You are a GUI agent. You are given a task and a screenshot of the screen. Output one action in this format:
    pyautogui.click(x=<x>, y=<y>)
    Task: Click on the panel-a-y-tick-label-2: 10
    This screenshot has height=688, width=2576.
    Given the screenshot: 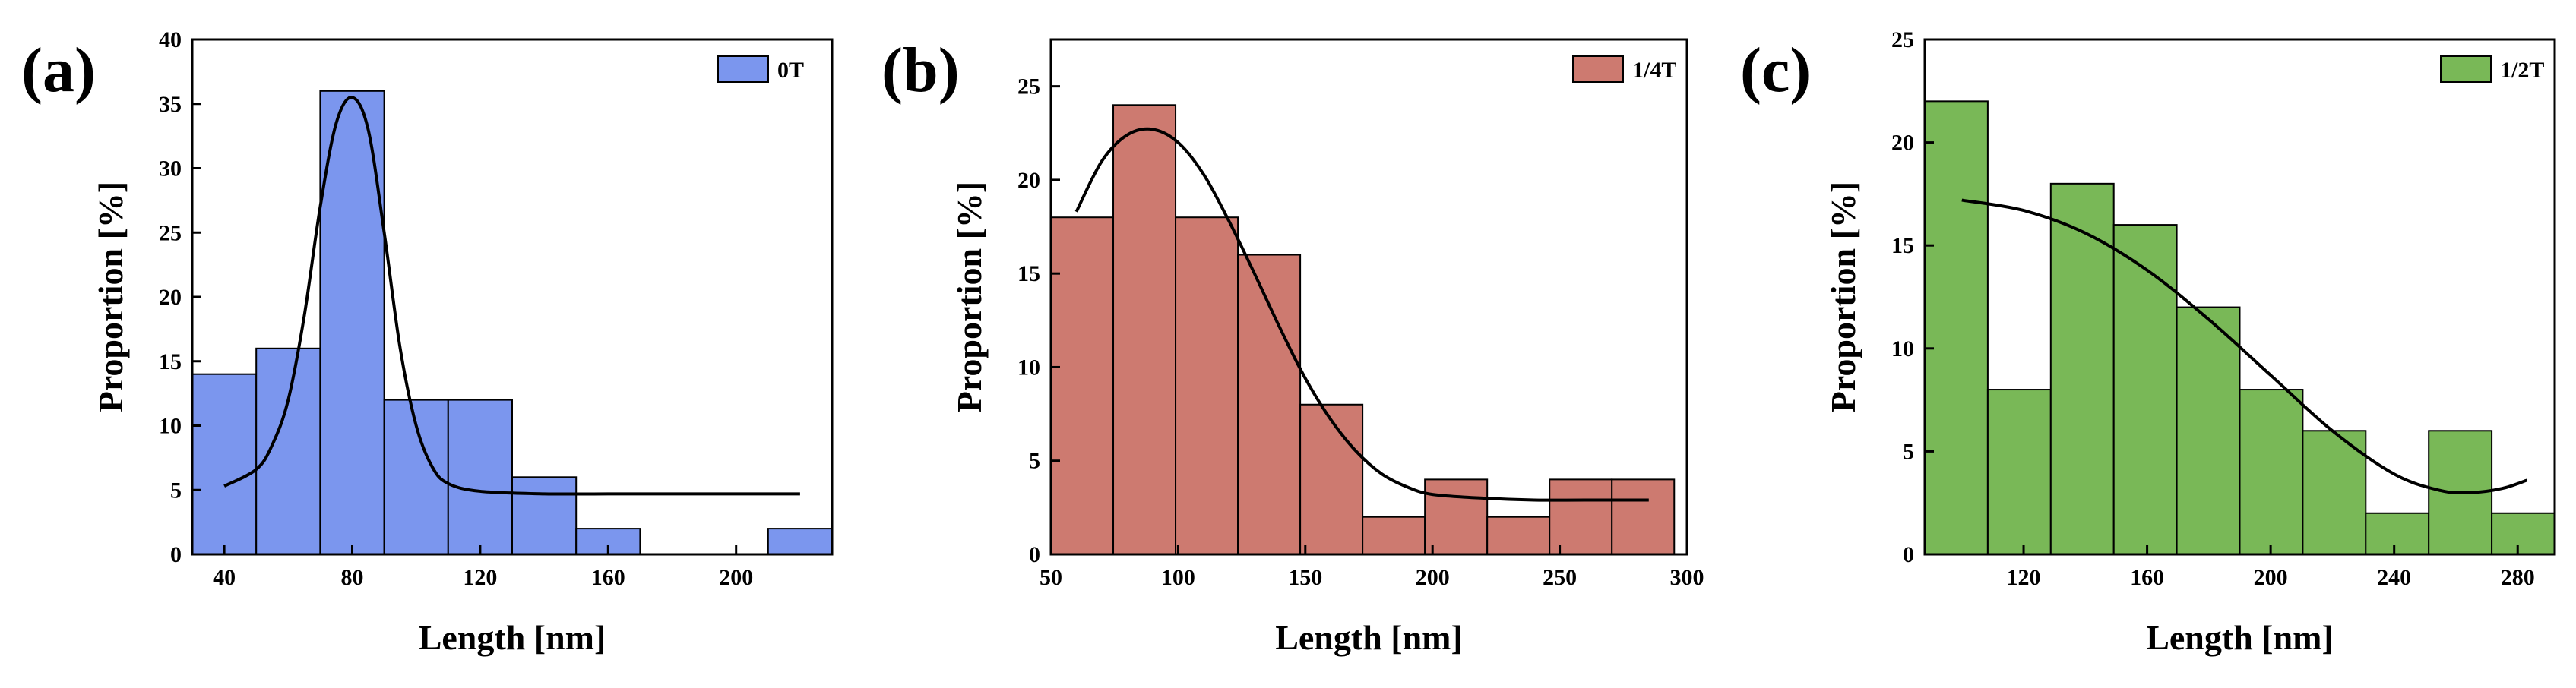 What is the action you would take?
    pyautogui.click(x=170, y=426)
    